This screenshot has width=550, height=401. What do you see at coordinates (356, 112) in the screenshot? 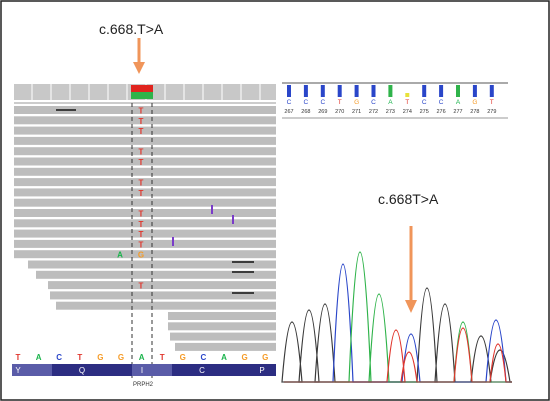
I see `base-position: 271` at bounding box center [356, 112].